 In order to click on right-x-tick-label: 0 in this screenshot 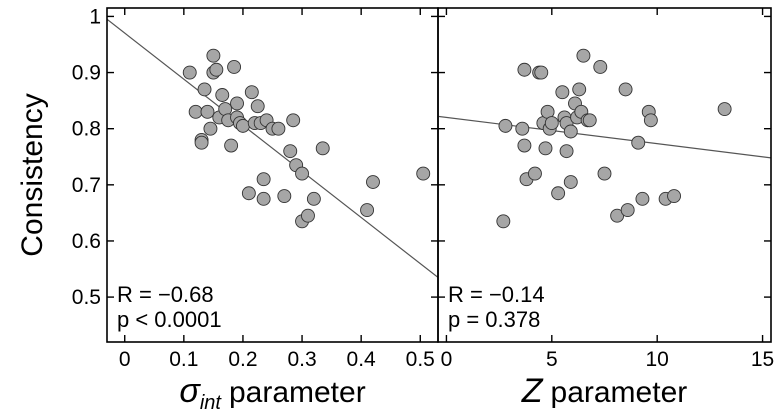, I will do `click(447, 359)`.